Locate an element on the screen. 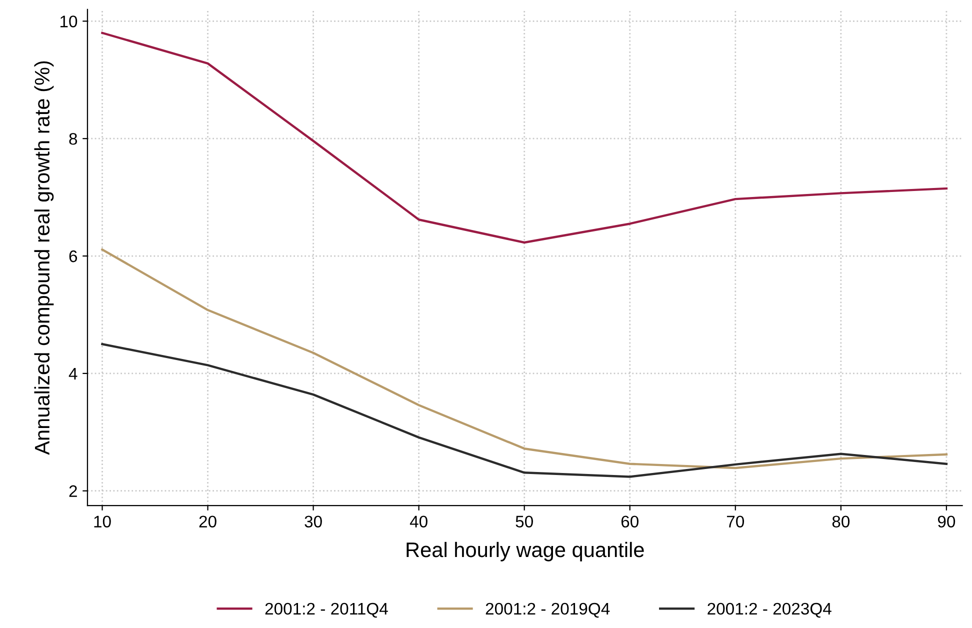  y-tick-label: 4 is located at coordinates (73, 374).